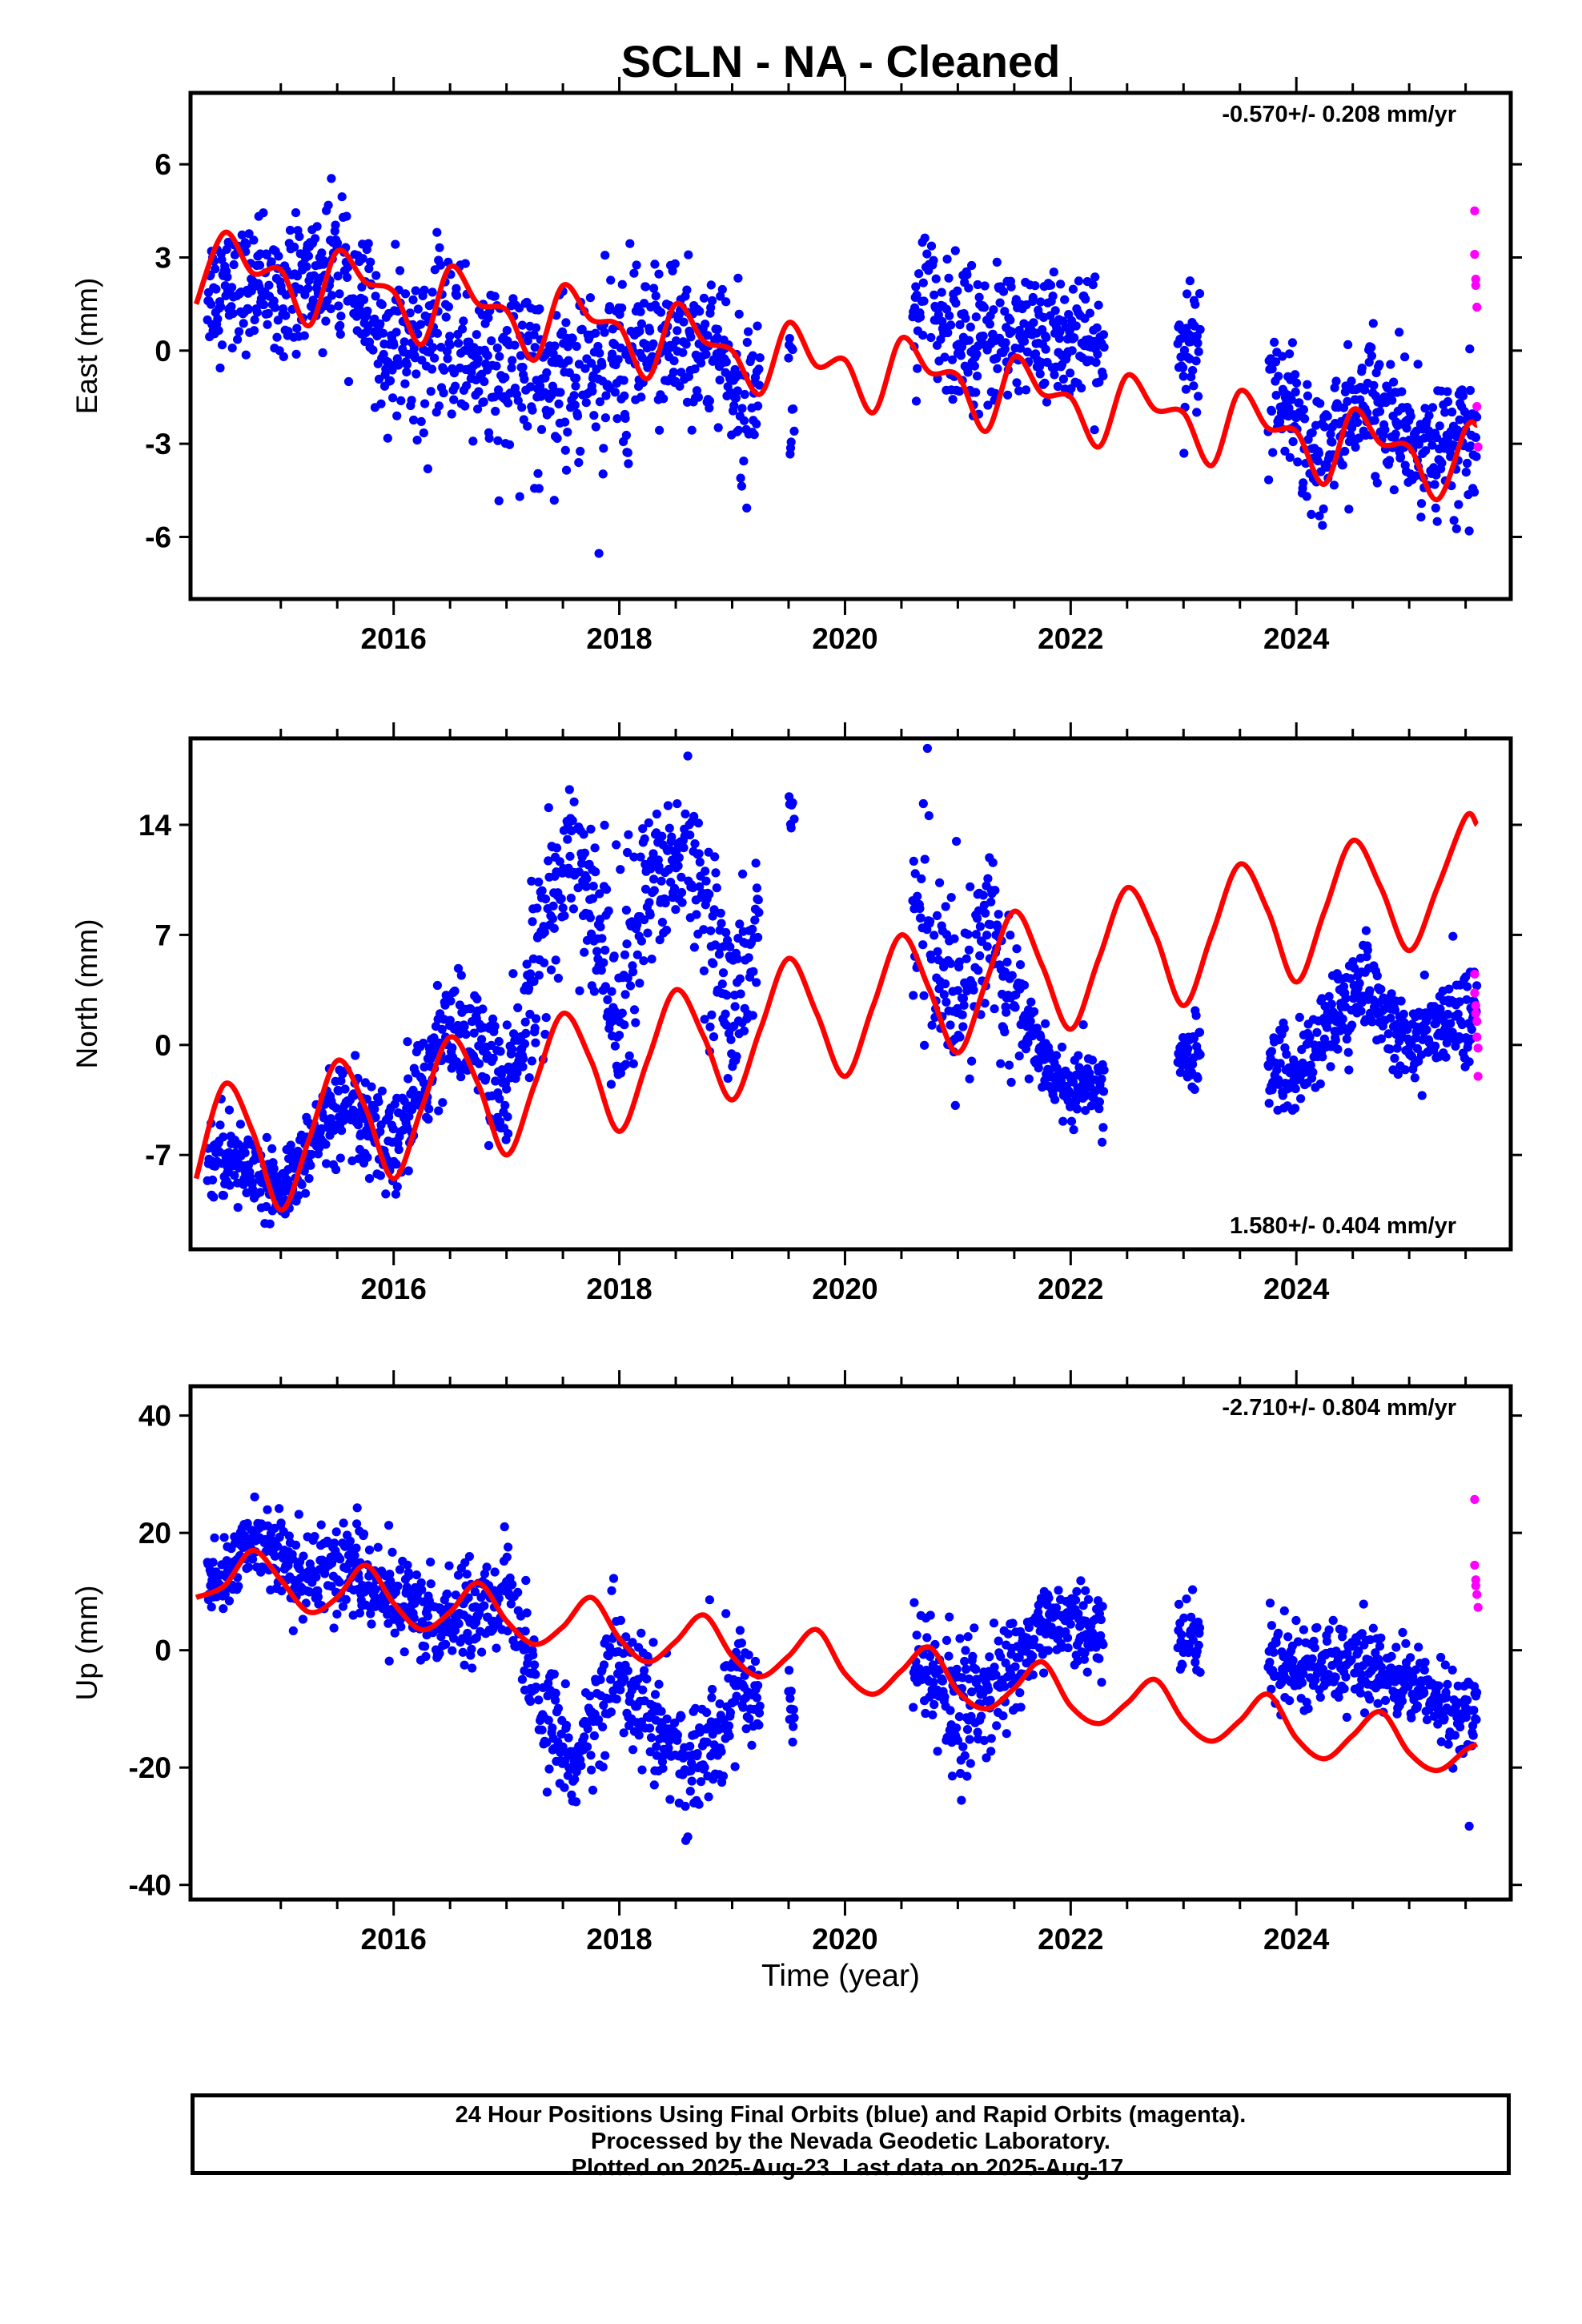 This screenshot has width=1582, height=2324. What do you see at coordinates (1297, 638) in the screenshot?
I see `x-tick-label: 2024` at bounding box center [1297, 638].